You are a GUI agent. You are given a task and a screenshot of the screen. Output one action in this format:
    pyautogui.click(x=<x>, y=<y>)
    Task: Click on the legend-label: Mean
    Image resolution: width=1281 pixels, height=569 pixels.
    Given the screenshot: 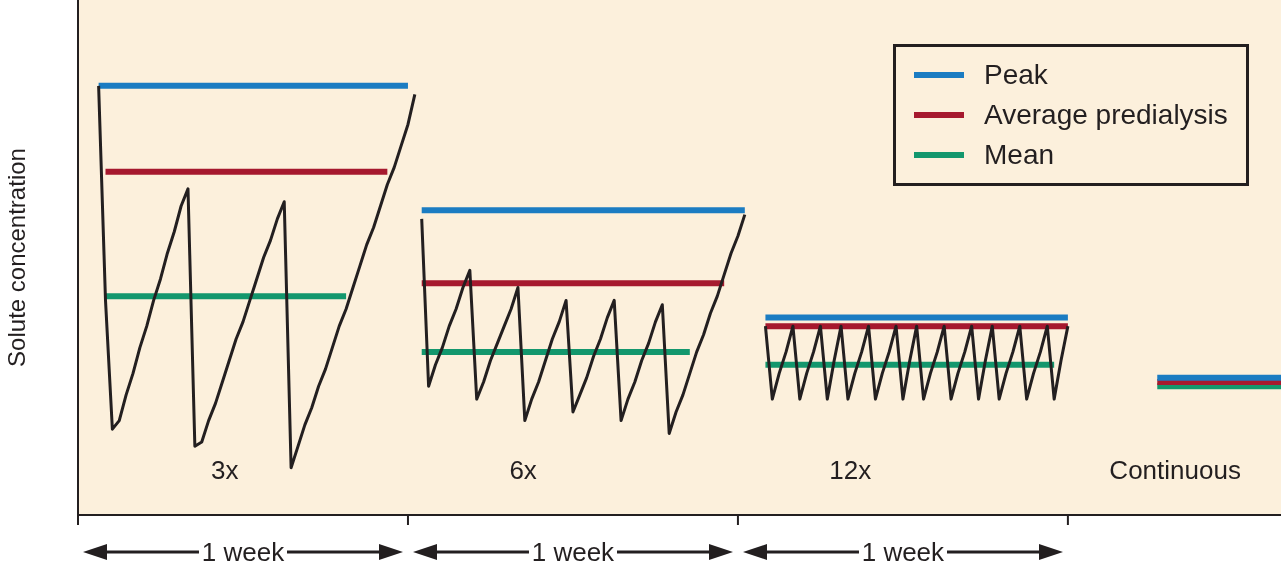 What is the action you would take?
    pyautogui.click(x=1019, y=155)
    